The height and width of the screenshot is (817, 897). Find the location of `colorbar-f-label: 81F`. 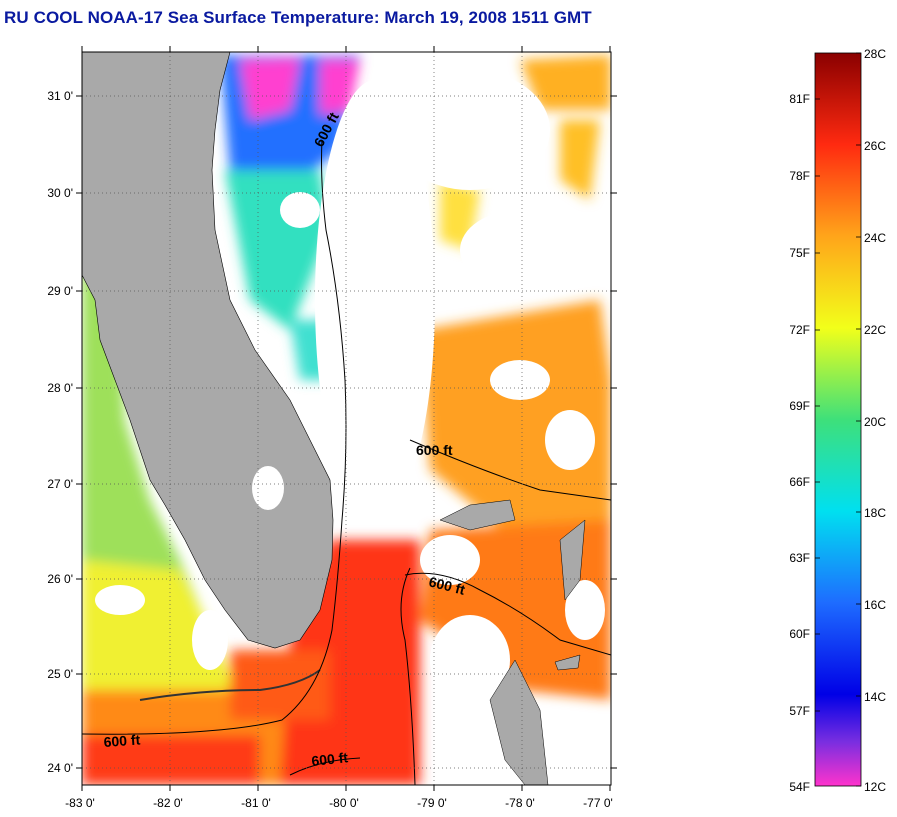

colorbar-f-label: 81F is located at coordinates (799, 99).